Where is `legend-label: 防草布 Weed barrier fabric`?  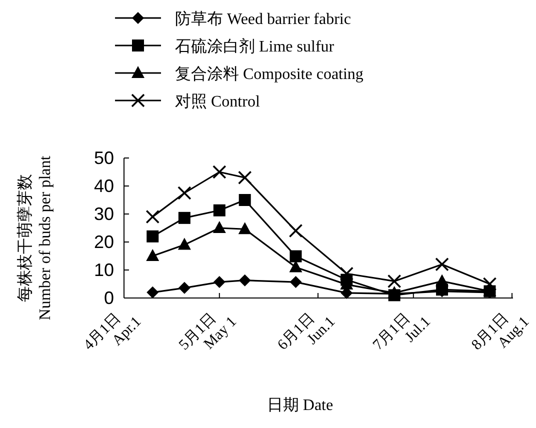 legend-label: 防草布 Weed barrier fabric is located at coordinates (263, 19).